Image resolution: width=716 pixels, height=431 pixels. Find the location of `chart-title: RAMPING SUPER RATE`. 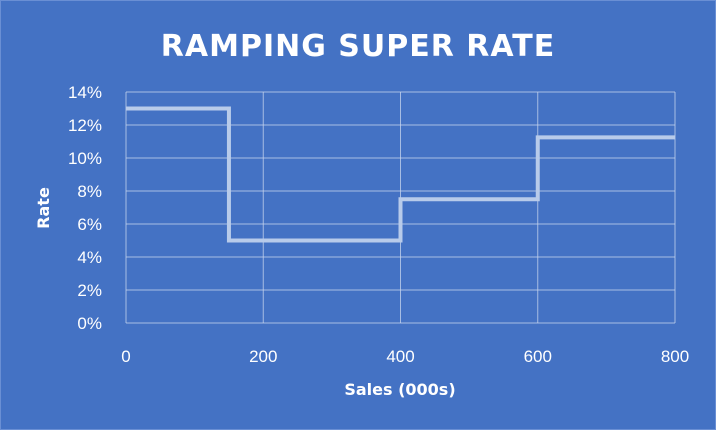

chart-title: RAMPING SUPER RATE is located at coordinates (358, 46).